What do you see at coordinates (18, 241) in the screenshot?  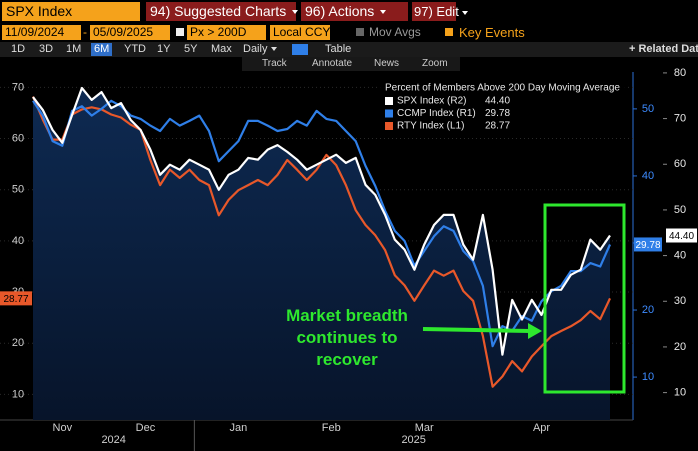 I see `y-tick-label: 40` at bounding box center [18, 241].